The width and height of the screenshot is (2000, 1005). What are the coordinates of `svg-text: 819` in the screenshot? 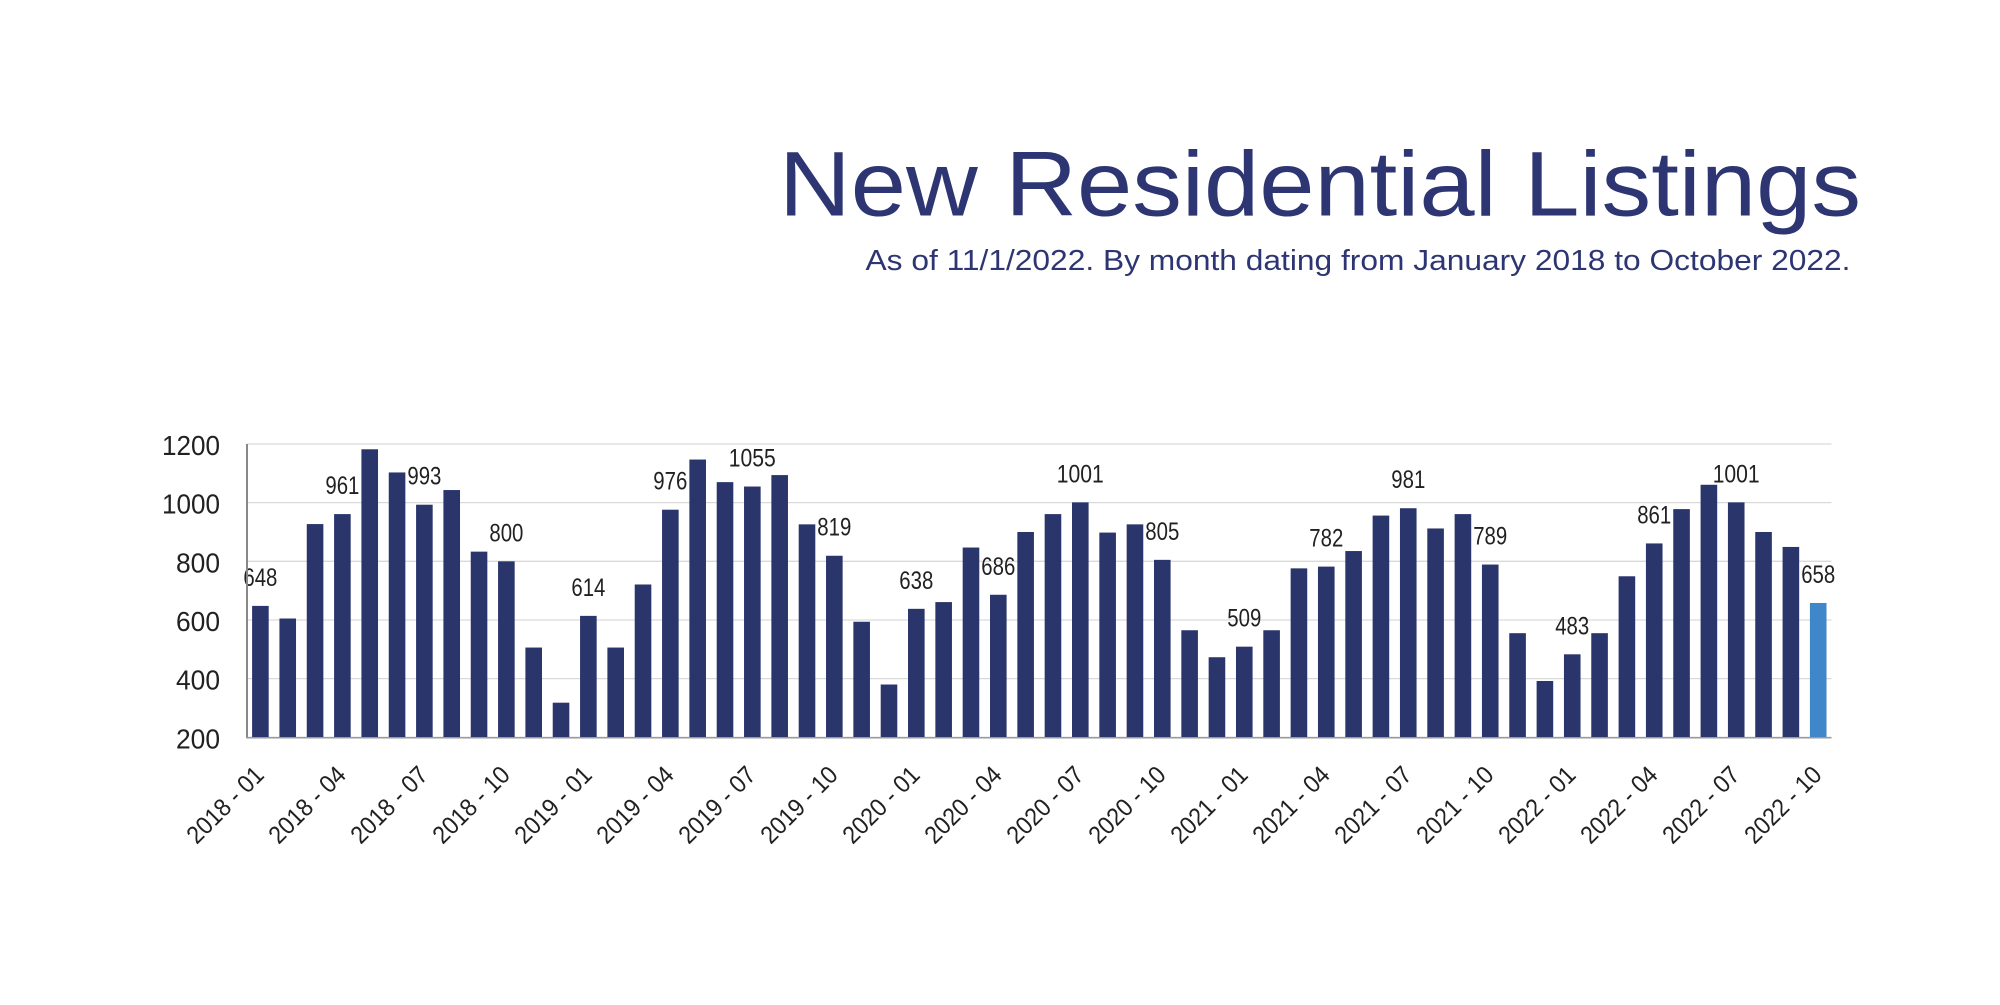 It's located at (834, 528).